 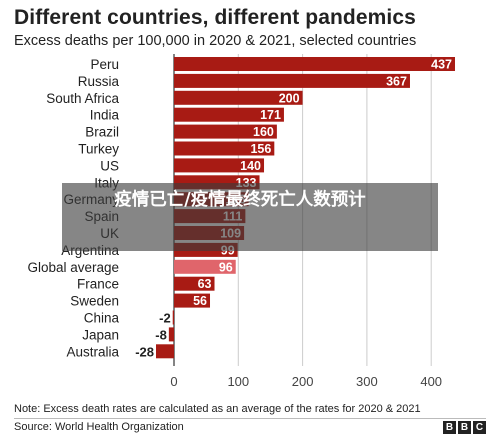 I want to click on x-axis-ticks: 0 100 200 300 400, so click(x=306, y=381).